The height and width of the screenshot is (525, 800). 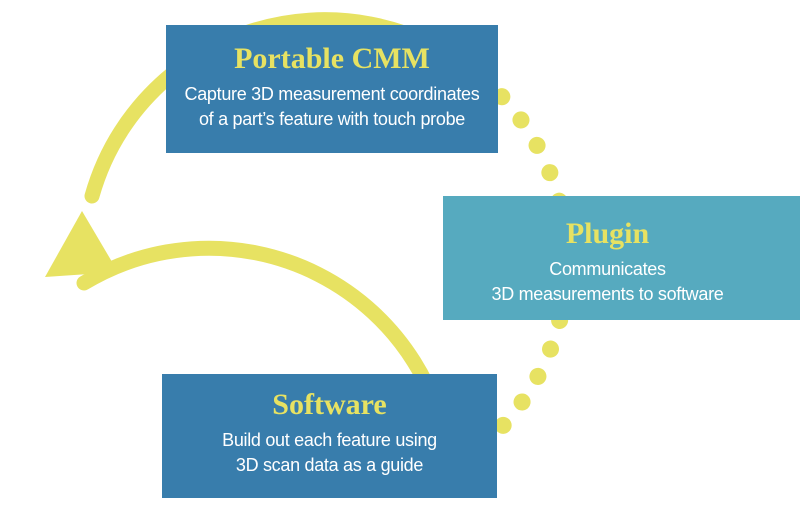 What do you see at coordinates (332, 94) in the screenshot?
I see `step-desc-line: Capture 3D measurement coordinates` at bounding box center [332, 94].